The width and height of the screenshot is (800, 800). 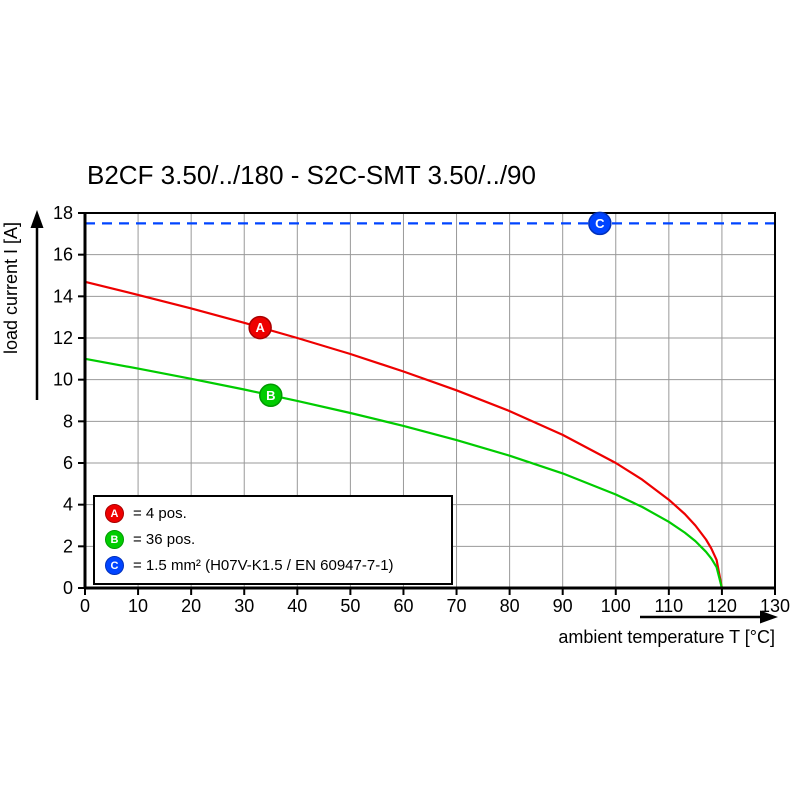 What do you see at coordinates (114, 539) in the screenshot?
I see `legend-marker-B: B` at bounding box center [114, 539].